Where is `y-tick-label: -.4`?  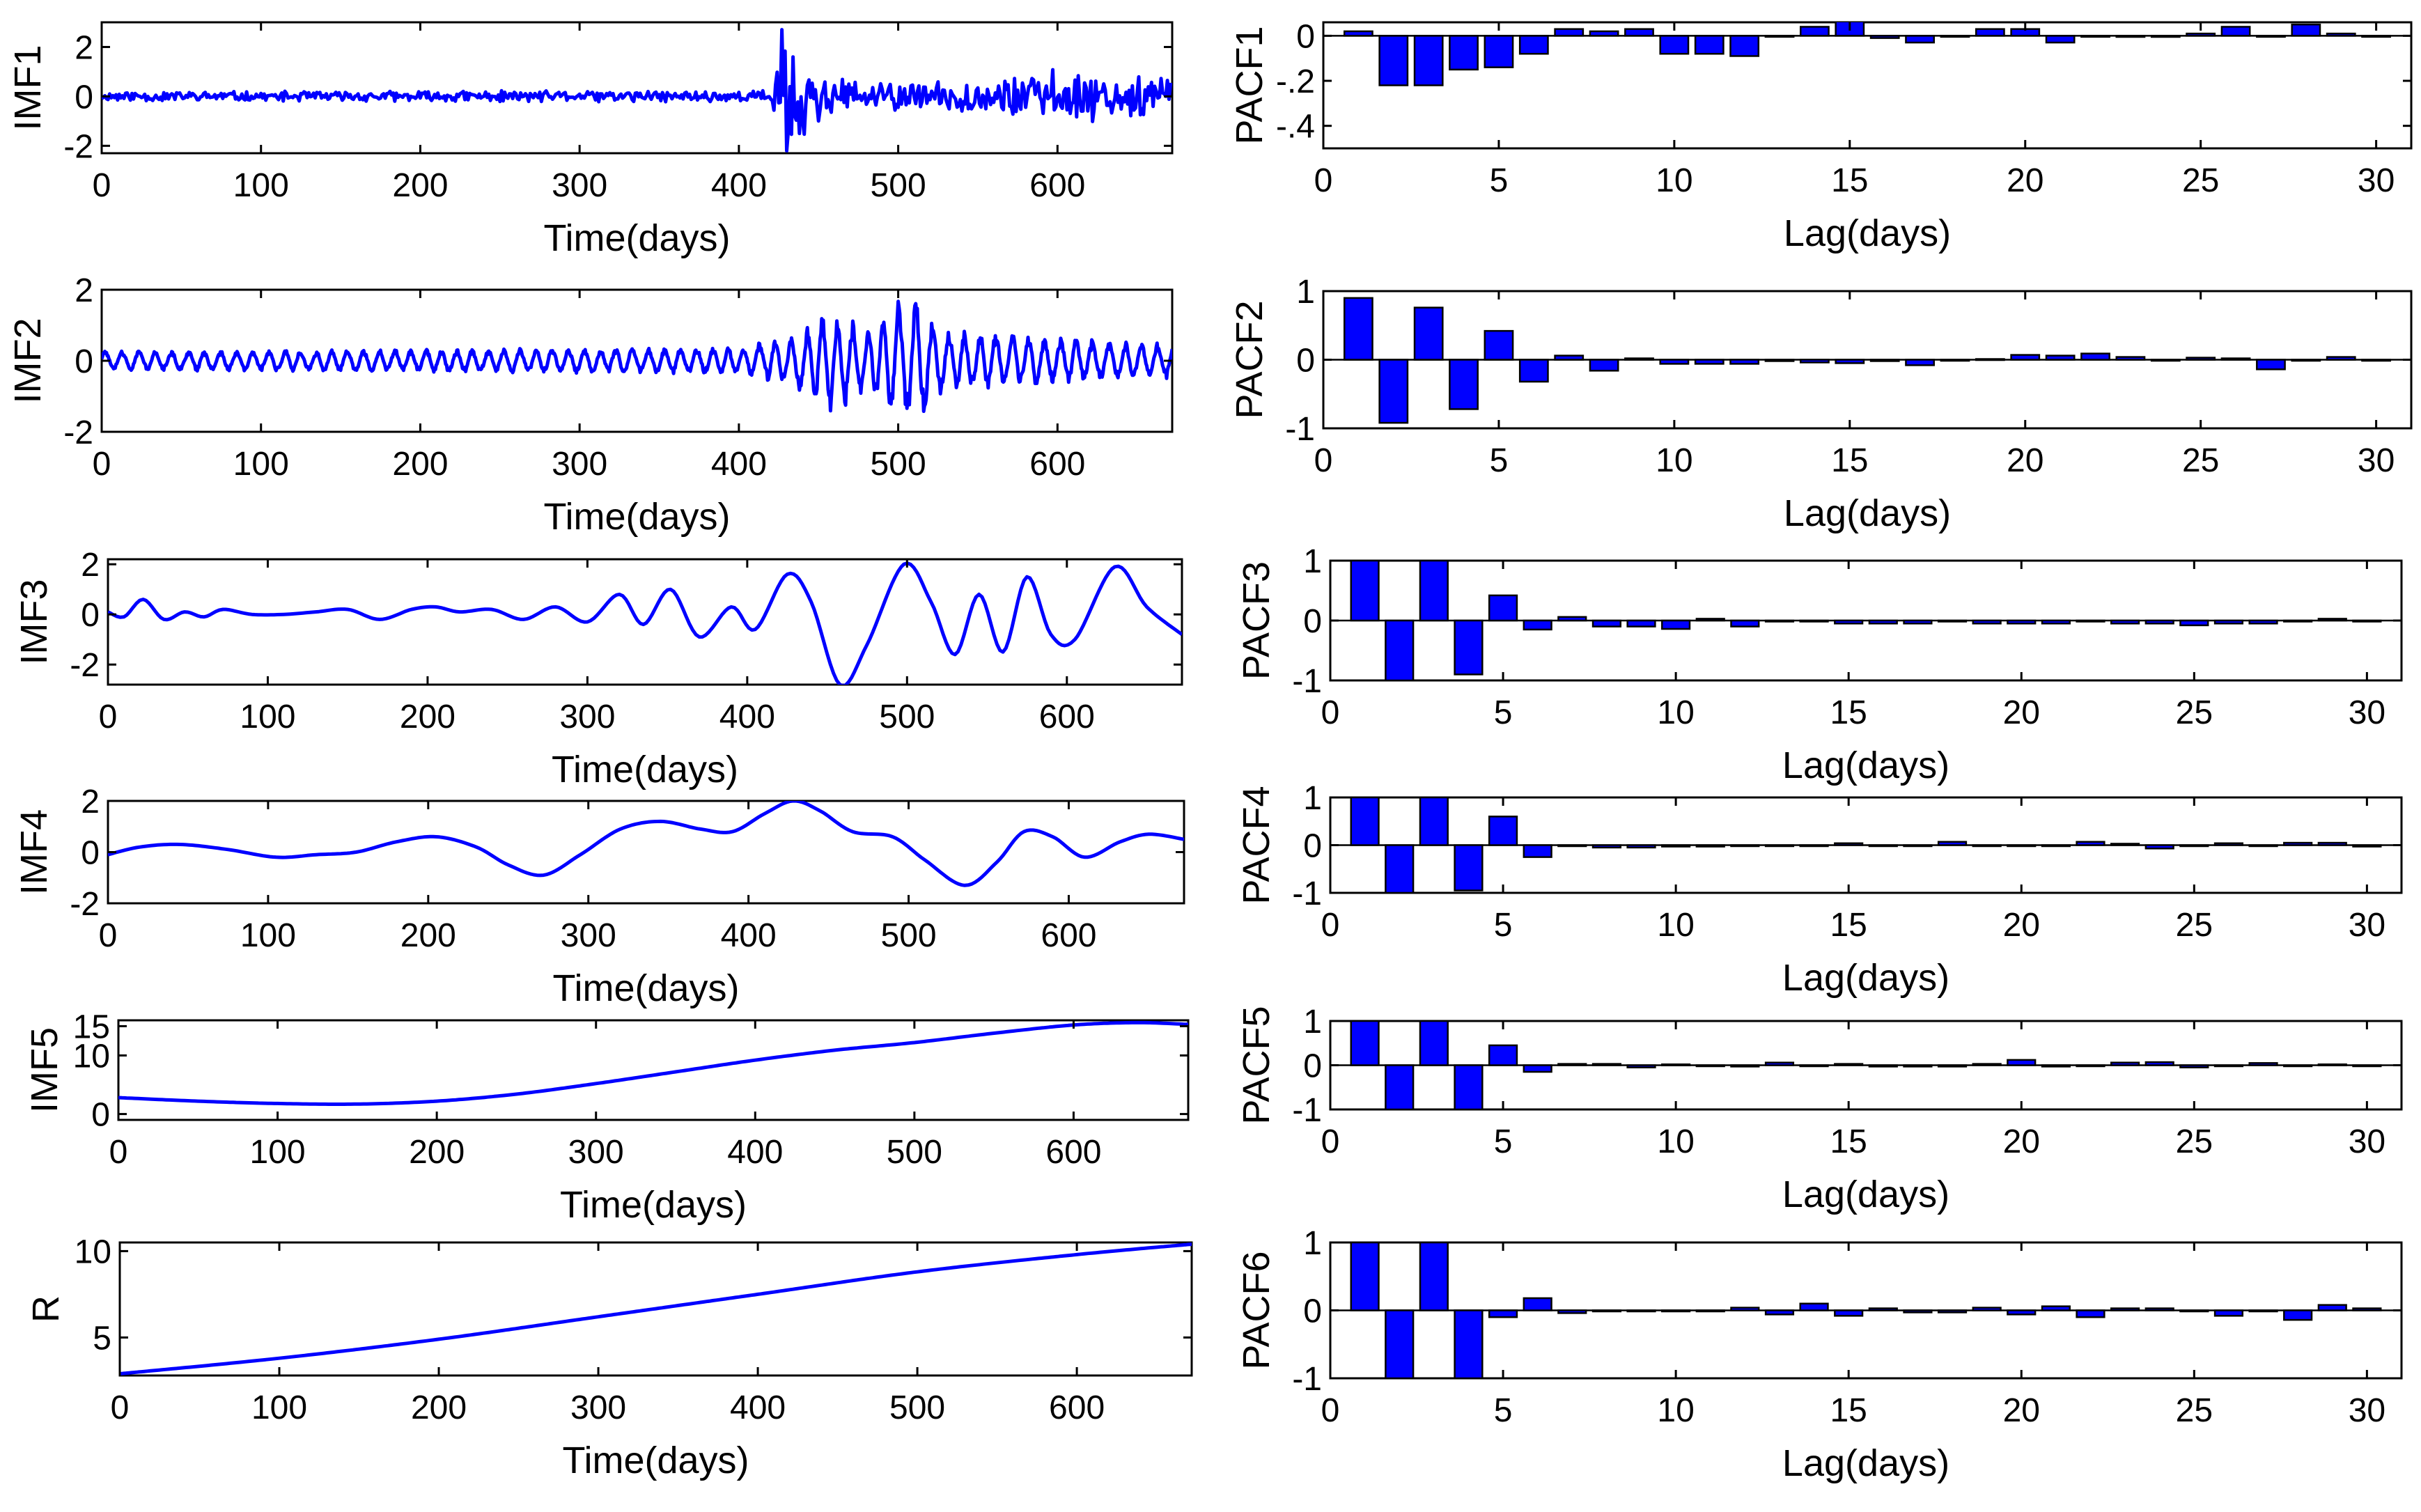 y-tick-label: -.4 is located at coordinates (1295, 127).